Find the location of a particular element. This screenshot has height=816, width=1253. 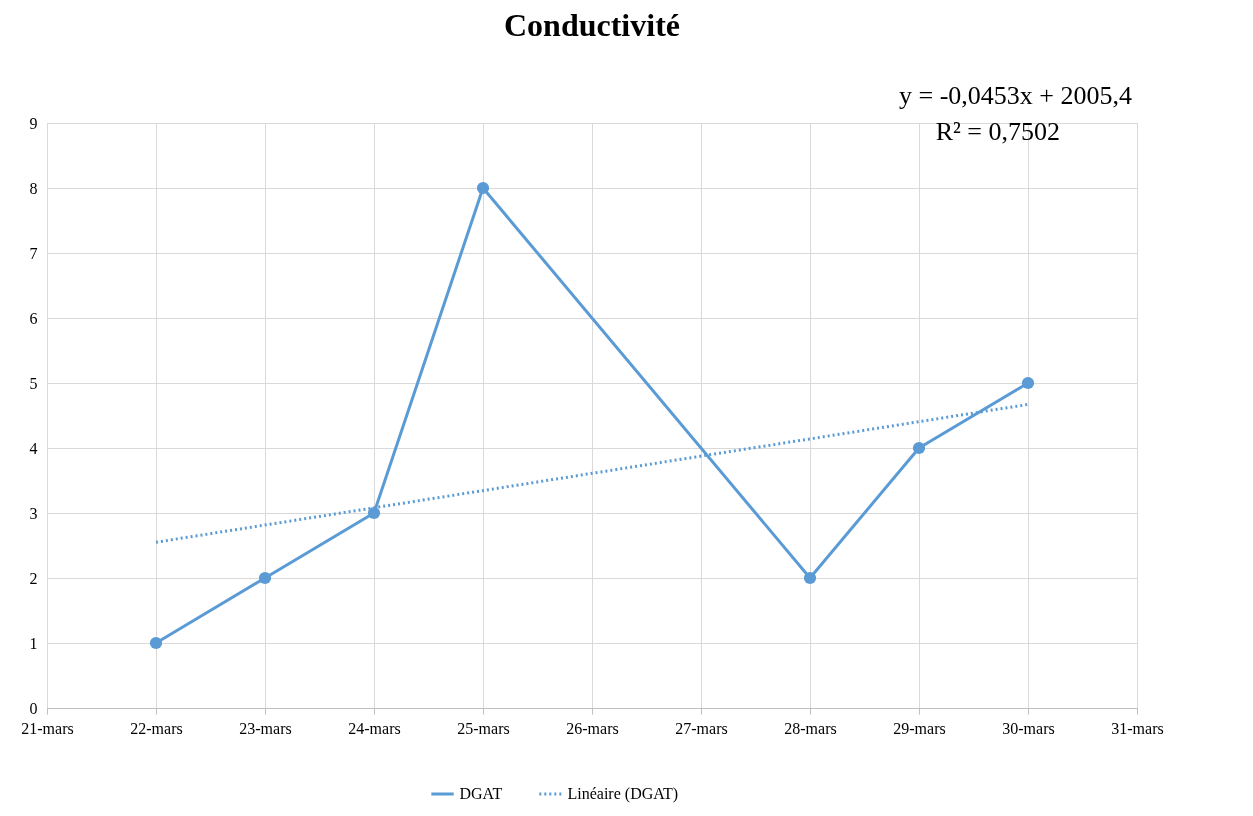

x-tick-label: 25-mars is located at coordinates (483, 728).